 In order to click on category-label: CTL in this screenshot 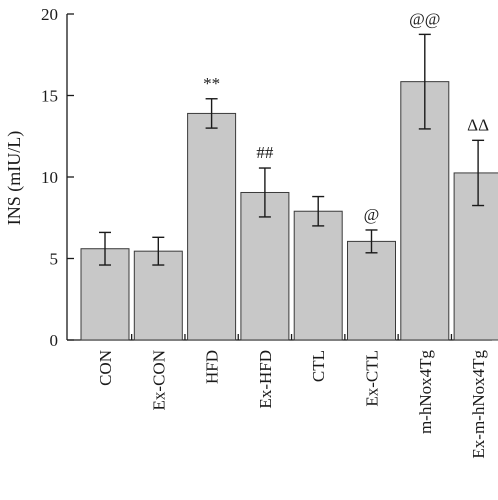, I will do `click(318, 366)`.